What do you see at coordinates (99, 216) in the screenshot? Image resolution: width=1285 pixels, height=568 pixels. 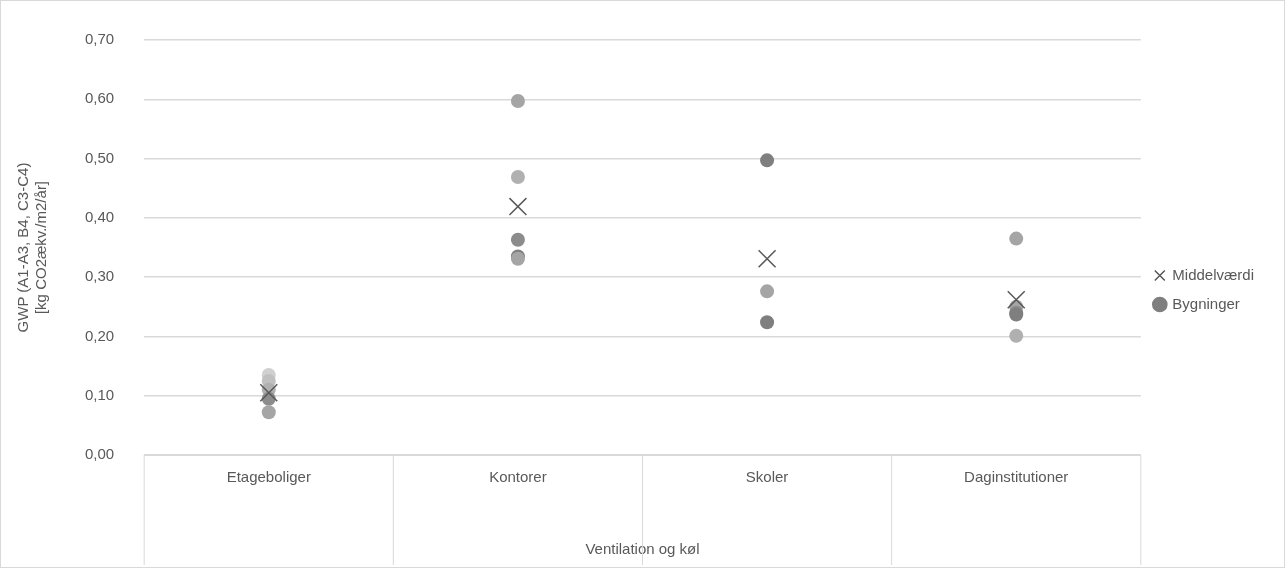 I see `y-tick-label: 0,40` at bounding box center [99, 216].